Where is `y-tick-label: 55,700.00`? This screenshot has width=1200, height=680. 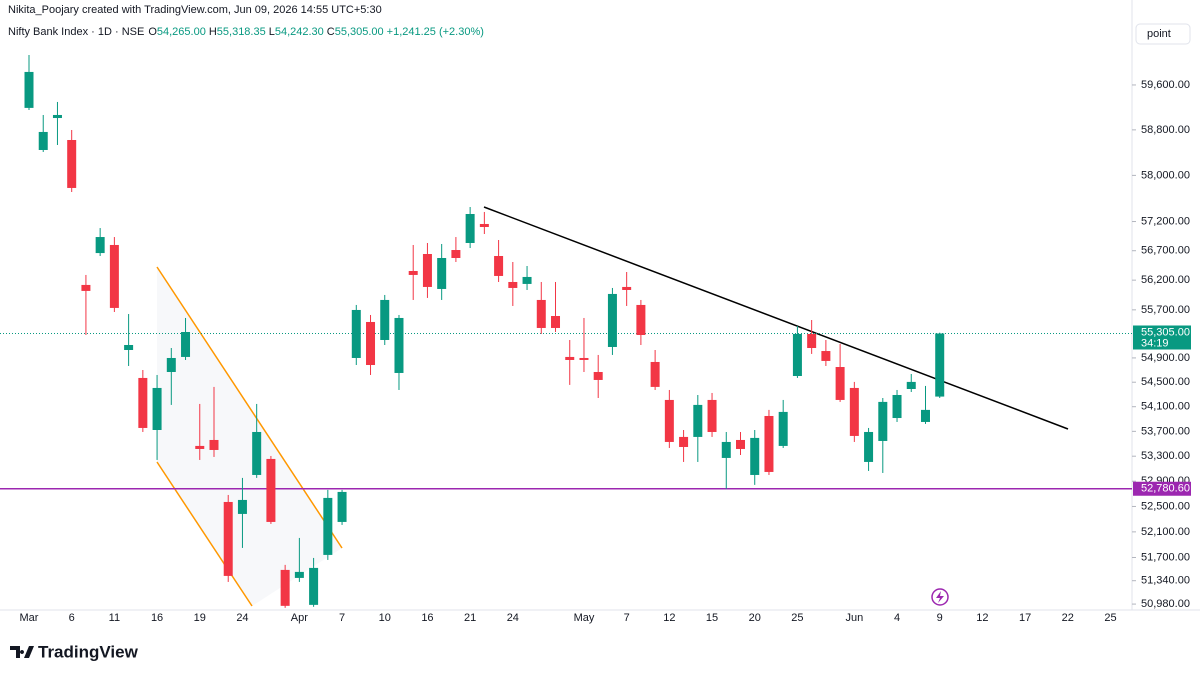
y-tick-label: 55,700.00 is located at coordinates (1165, 310).